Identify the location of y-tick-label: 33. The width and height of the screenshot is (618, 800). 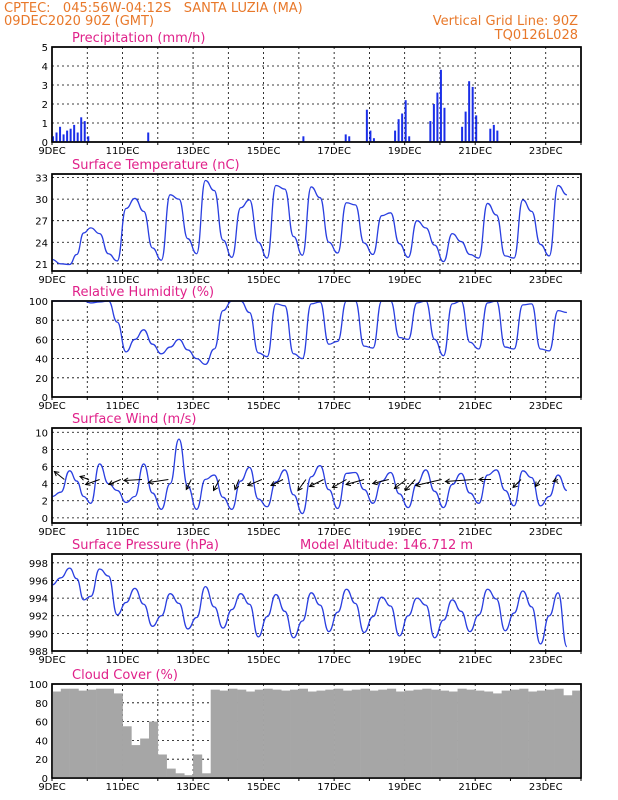
(41, 179).